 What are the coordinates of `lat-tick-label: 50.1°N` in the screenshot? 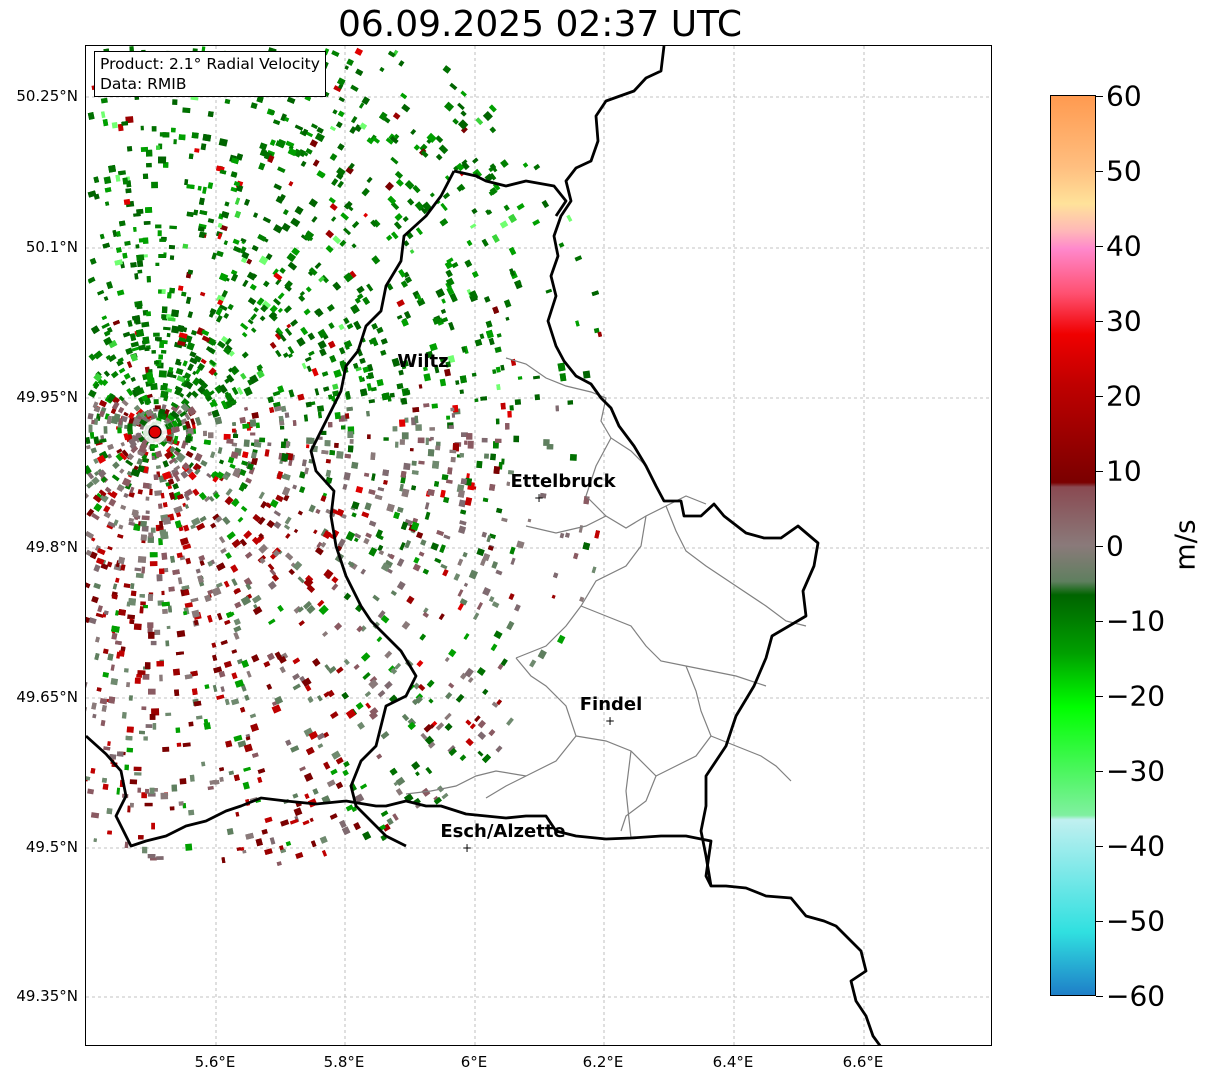 It's located at (51, 247).